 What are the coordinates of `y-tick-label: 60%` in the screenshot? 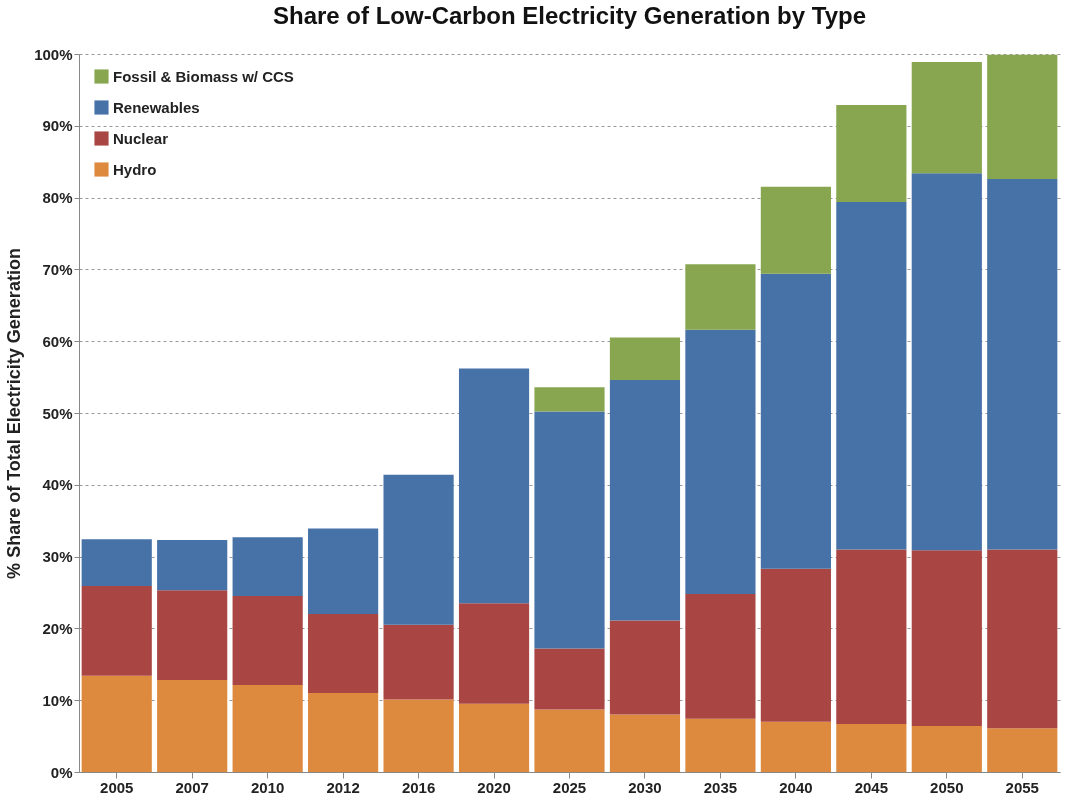 It's located at (57, 341).